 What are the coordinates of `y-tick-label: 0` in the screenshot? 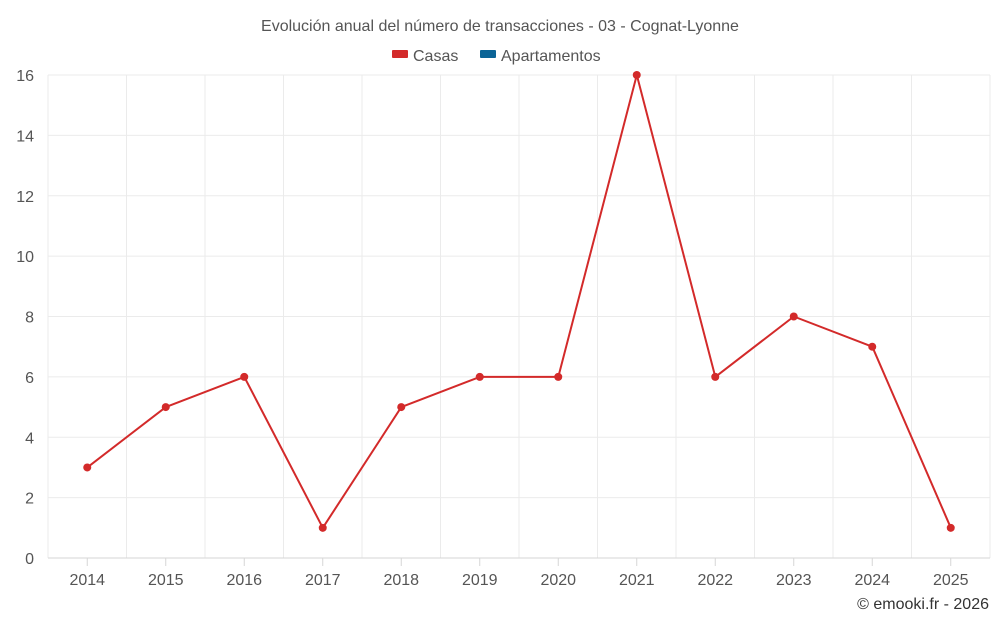 It's located at (29, 559).